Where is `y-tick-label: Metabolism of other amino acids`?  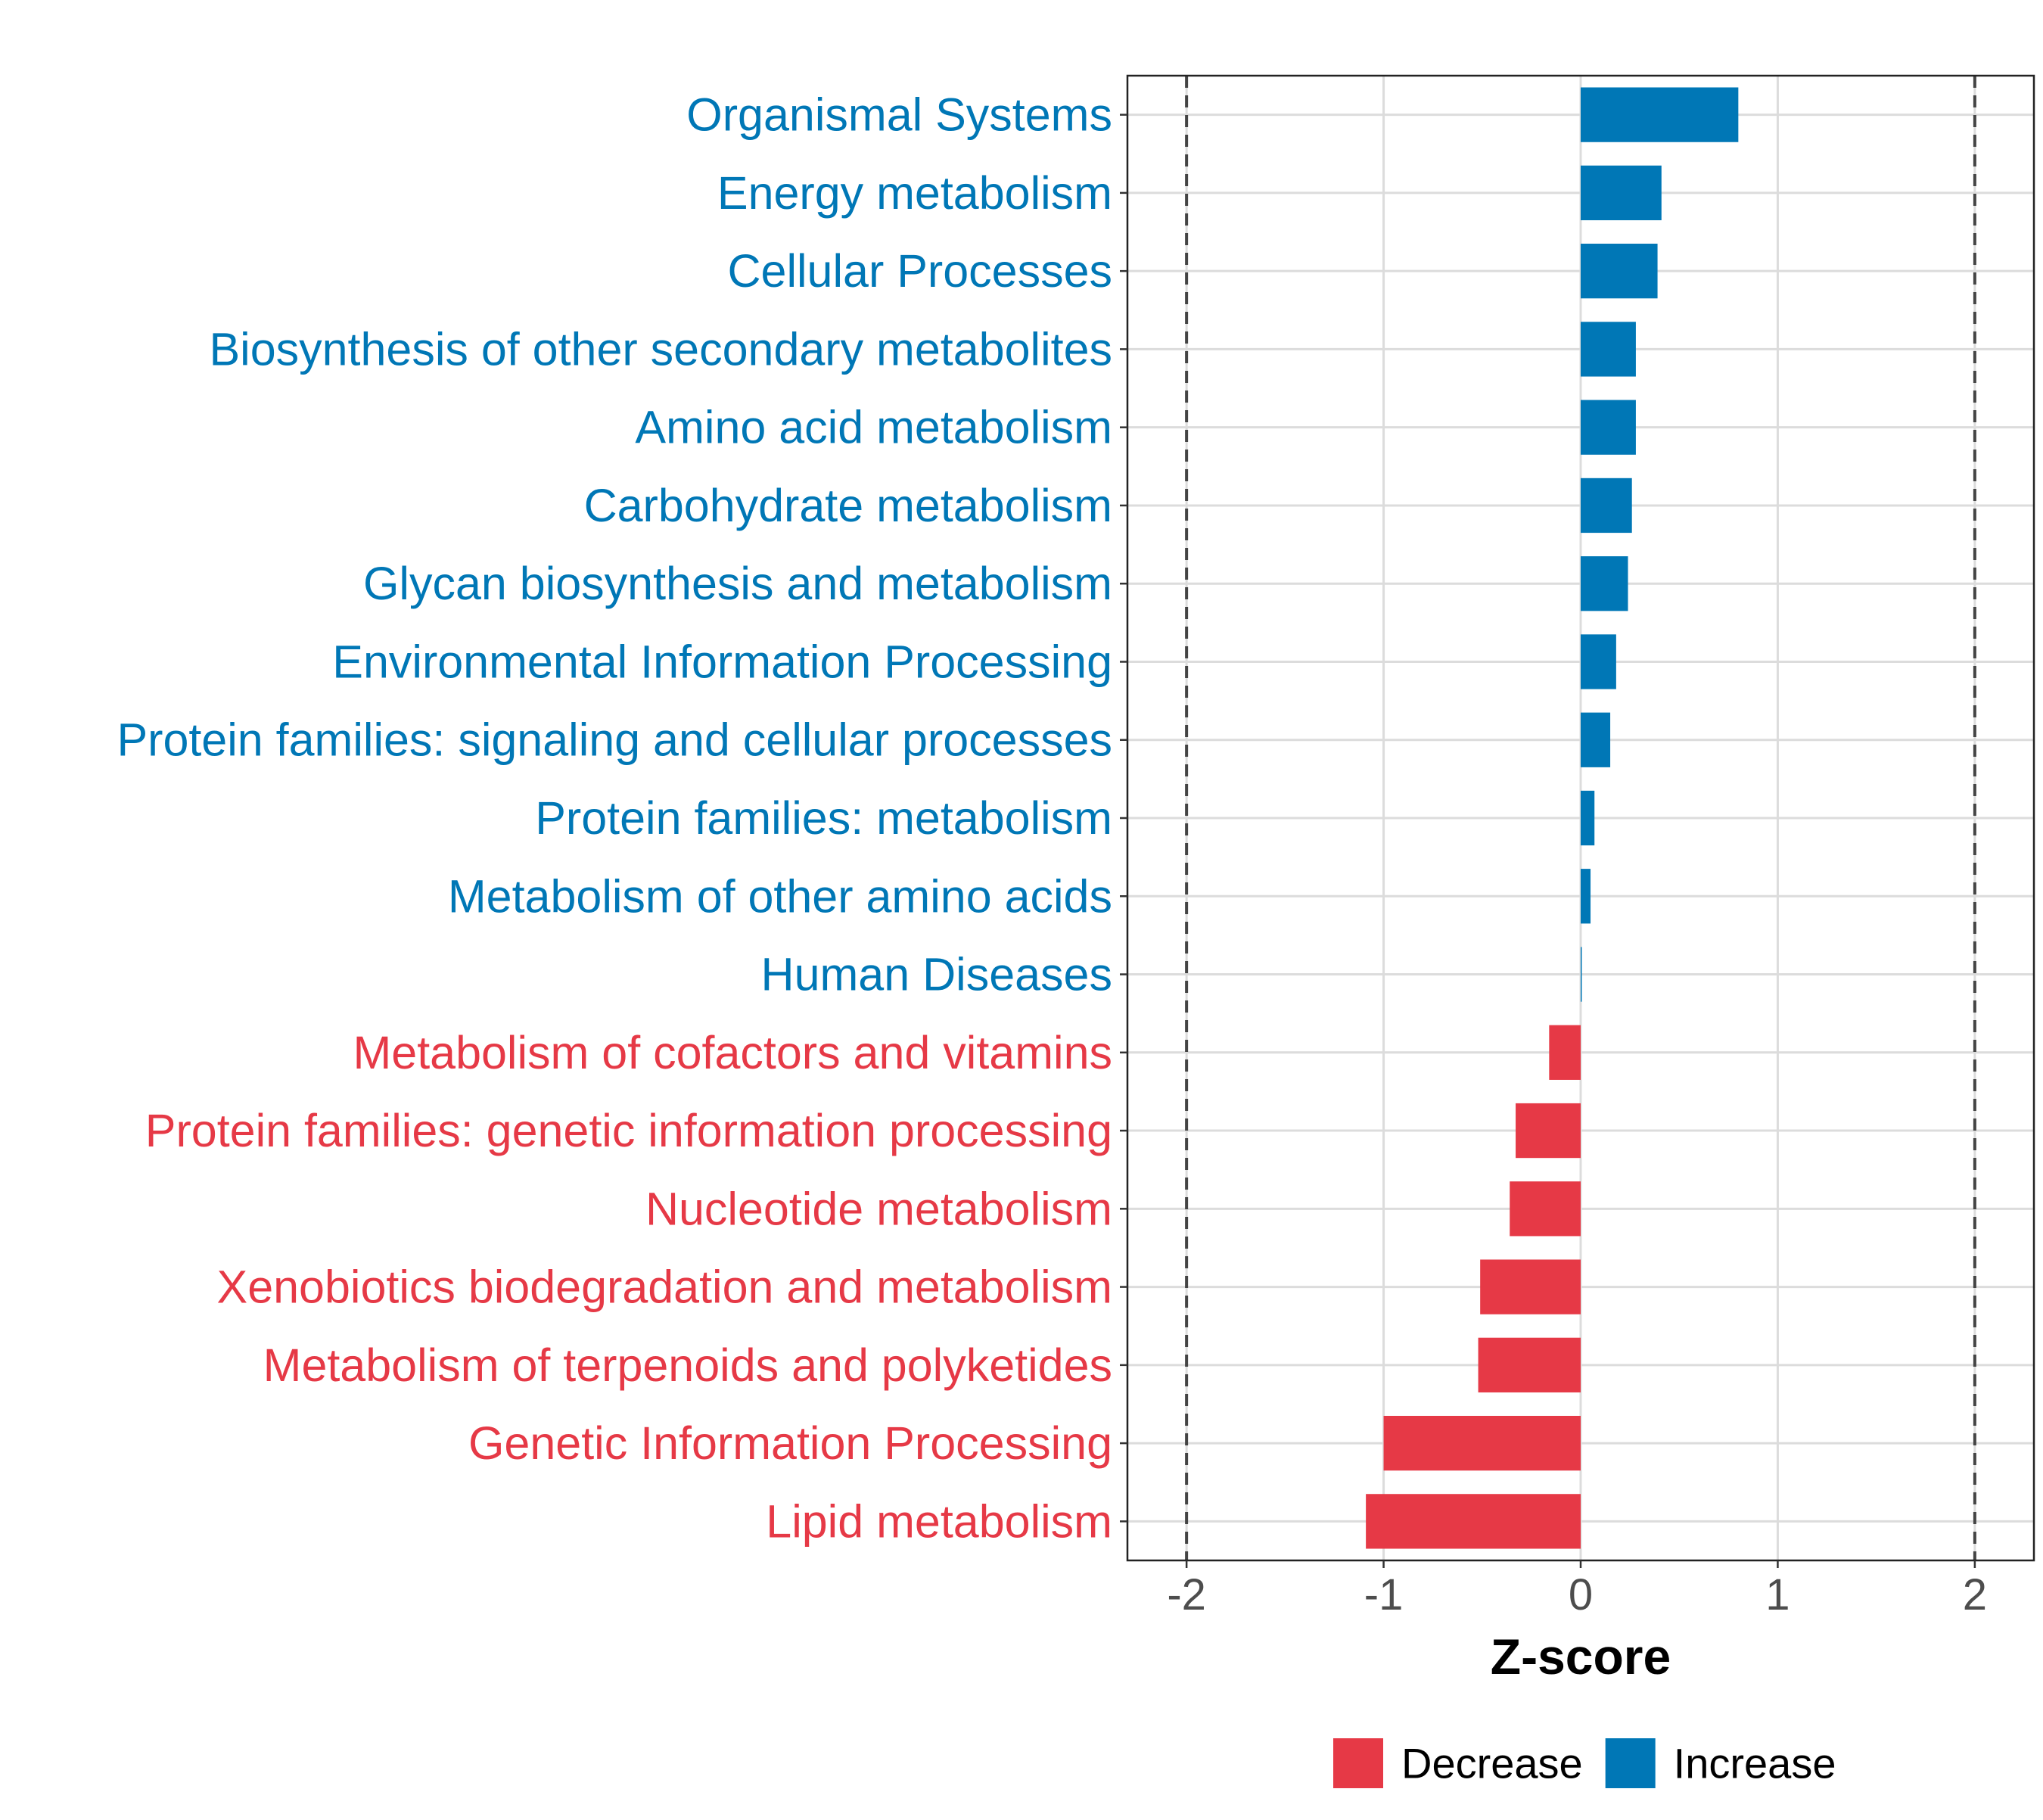
y-tick-label: Metabolism of other amino acids is located at coordinates (780, 896).